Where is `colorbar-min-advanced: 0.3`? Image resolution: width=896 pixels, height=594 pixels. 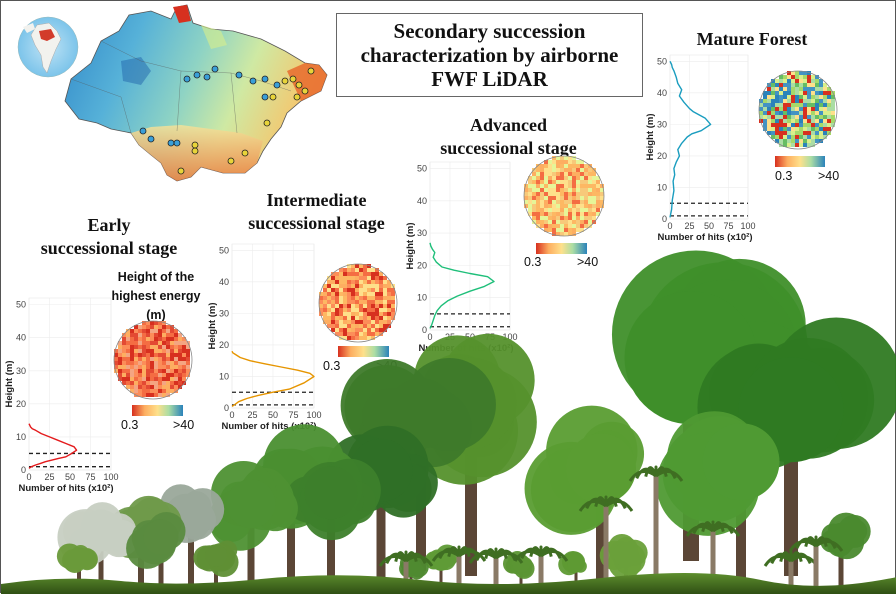 colorbar-min-advanced: 0.3 is located at coordinates (533, 262).